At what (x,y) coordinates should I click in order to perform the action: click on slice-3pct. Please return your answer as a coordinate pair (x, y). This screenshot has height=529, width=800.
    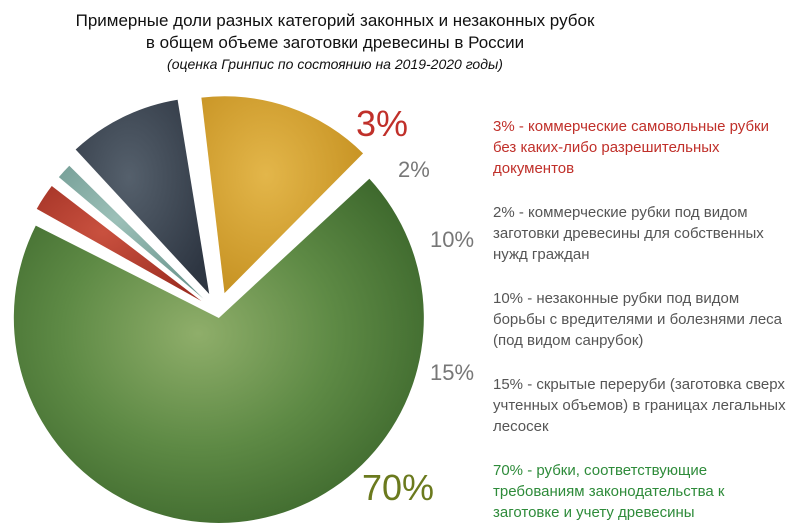
    Looking at the image, I should click on (119, 243).